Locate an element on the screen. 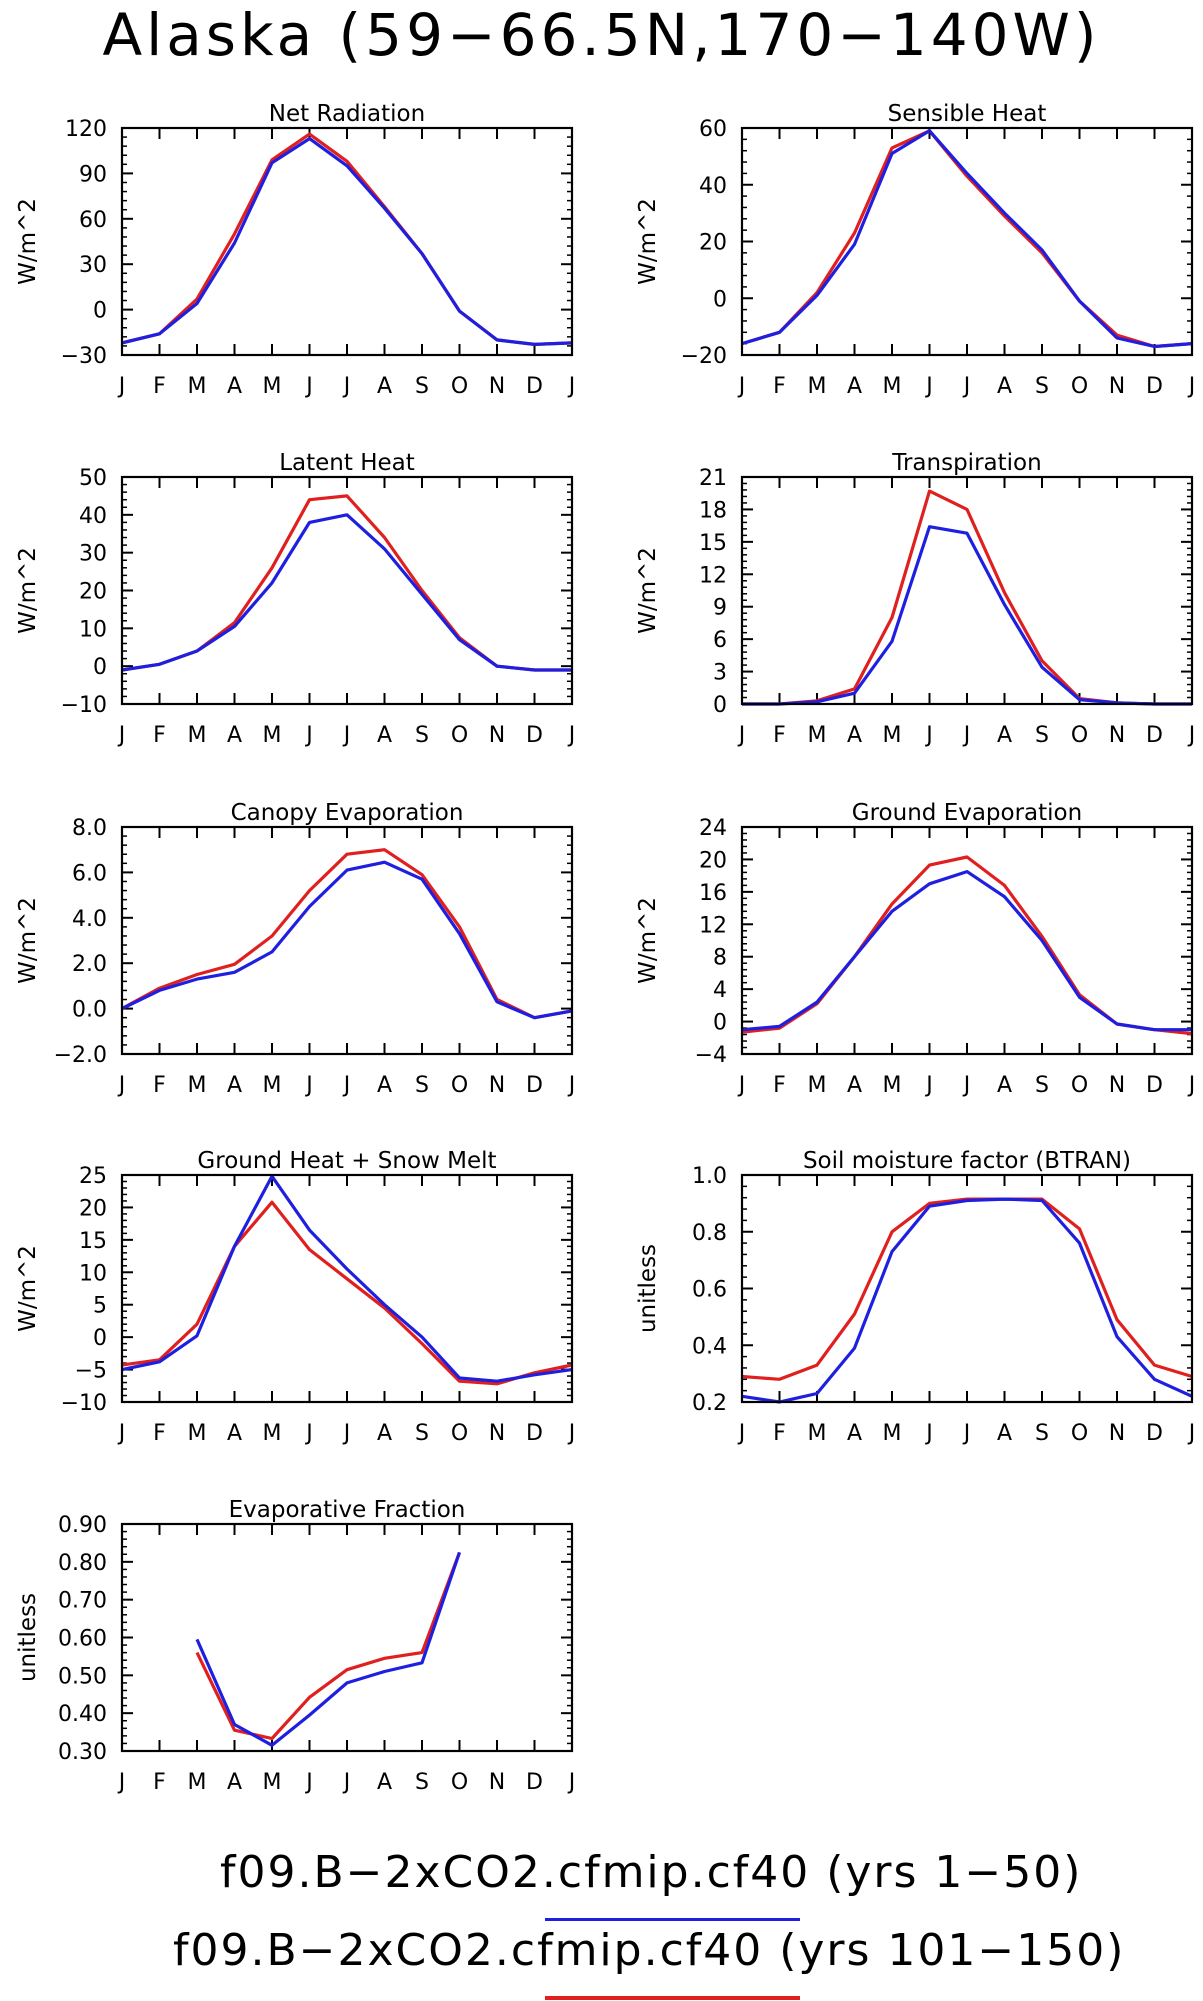 The height and width of the screenshot is (2001, 1203). chart4-frame is located at coordinates (967, 590).